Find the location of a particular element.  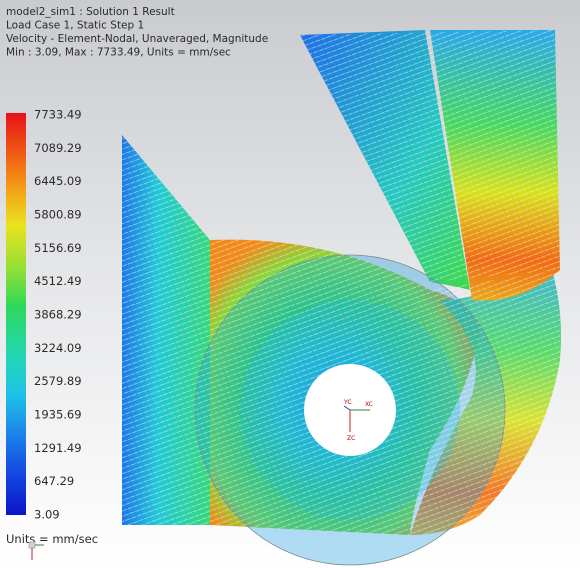

legend-label: 3224.09 is located at coordinates (58, 348).